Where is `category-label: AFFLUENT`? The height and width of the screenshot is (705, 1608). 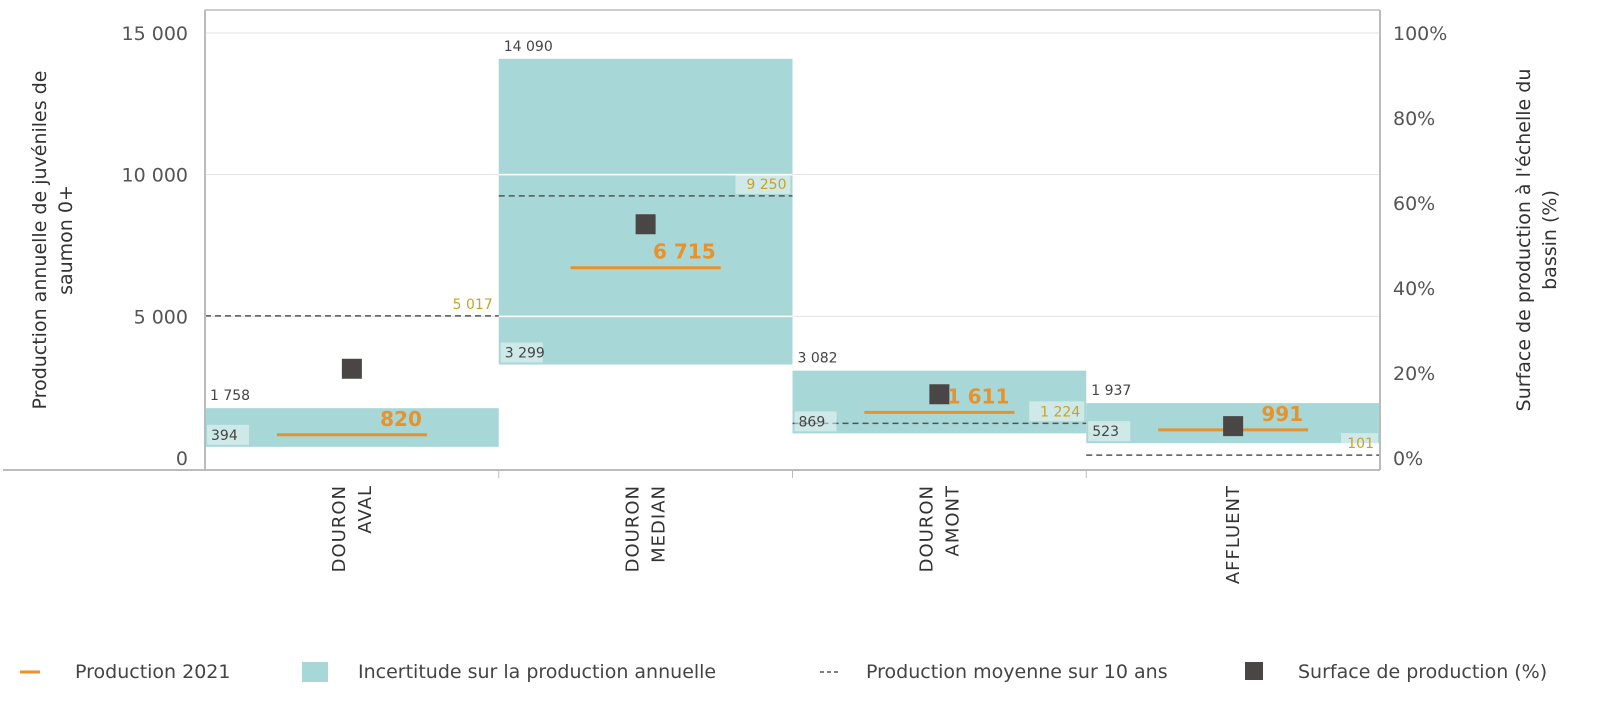
category-label: AFFLUENT is located at coordinates (1233, 534).